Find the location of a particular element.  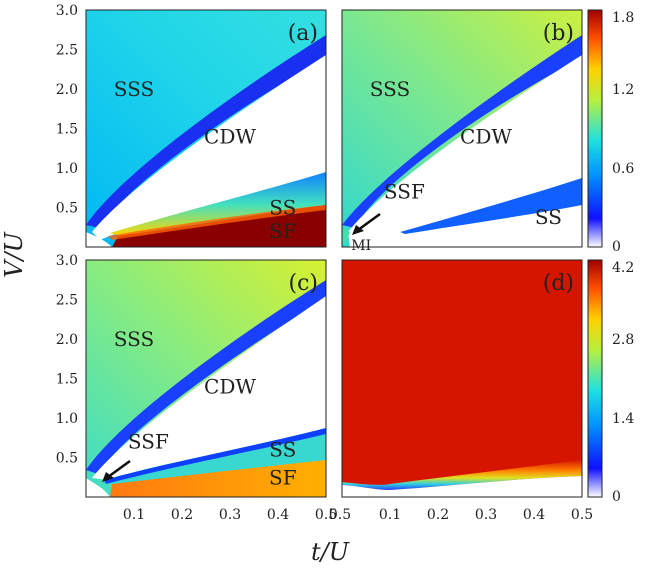

panel-a-cdw-region is located at coordinates (209, 147).